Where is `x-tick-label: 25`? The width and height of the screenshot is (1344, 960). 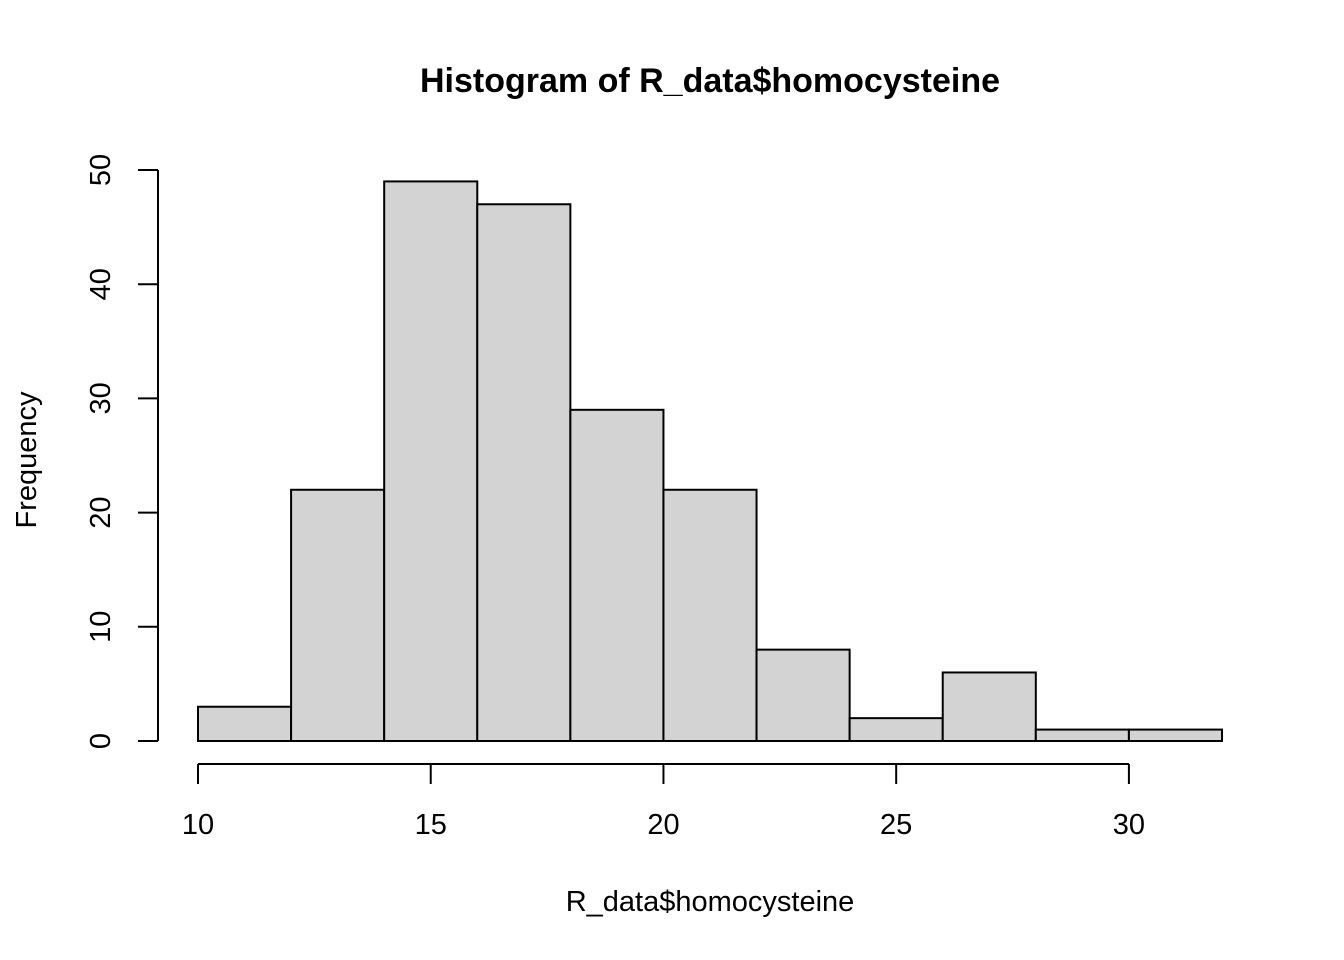
x-tick-label: 25 is located at coordinates (896, 825).